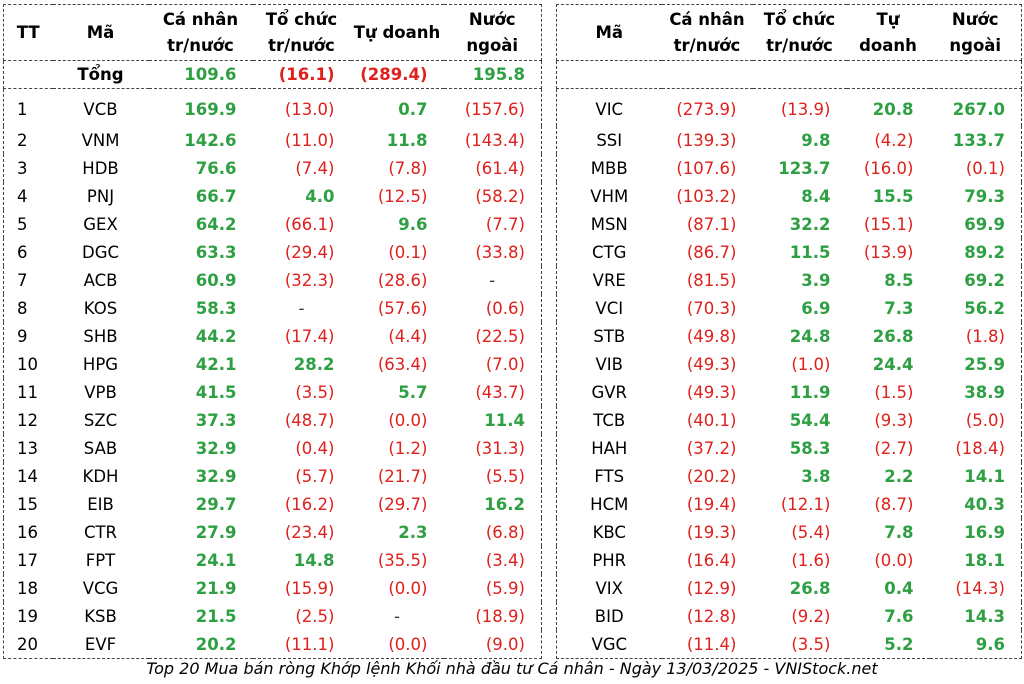 This screenshot has height=684, width=1024. What do you see at coordinates (408, 448) in the screenshot?
I see `cell-tu-doanh: (1.2)` at bounding box center [408, 448].